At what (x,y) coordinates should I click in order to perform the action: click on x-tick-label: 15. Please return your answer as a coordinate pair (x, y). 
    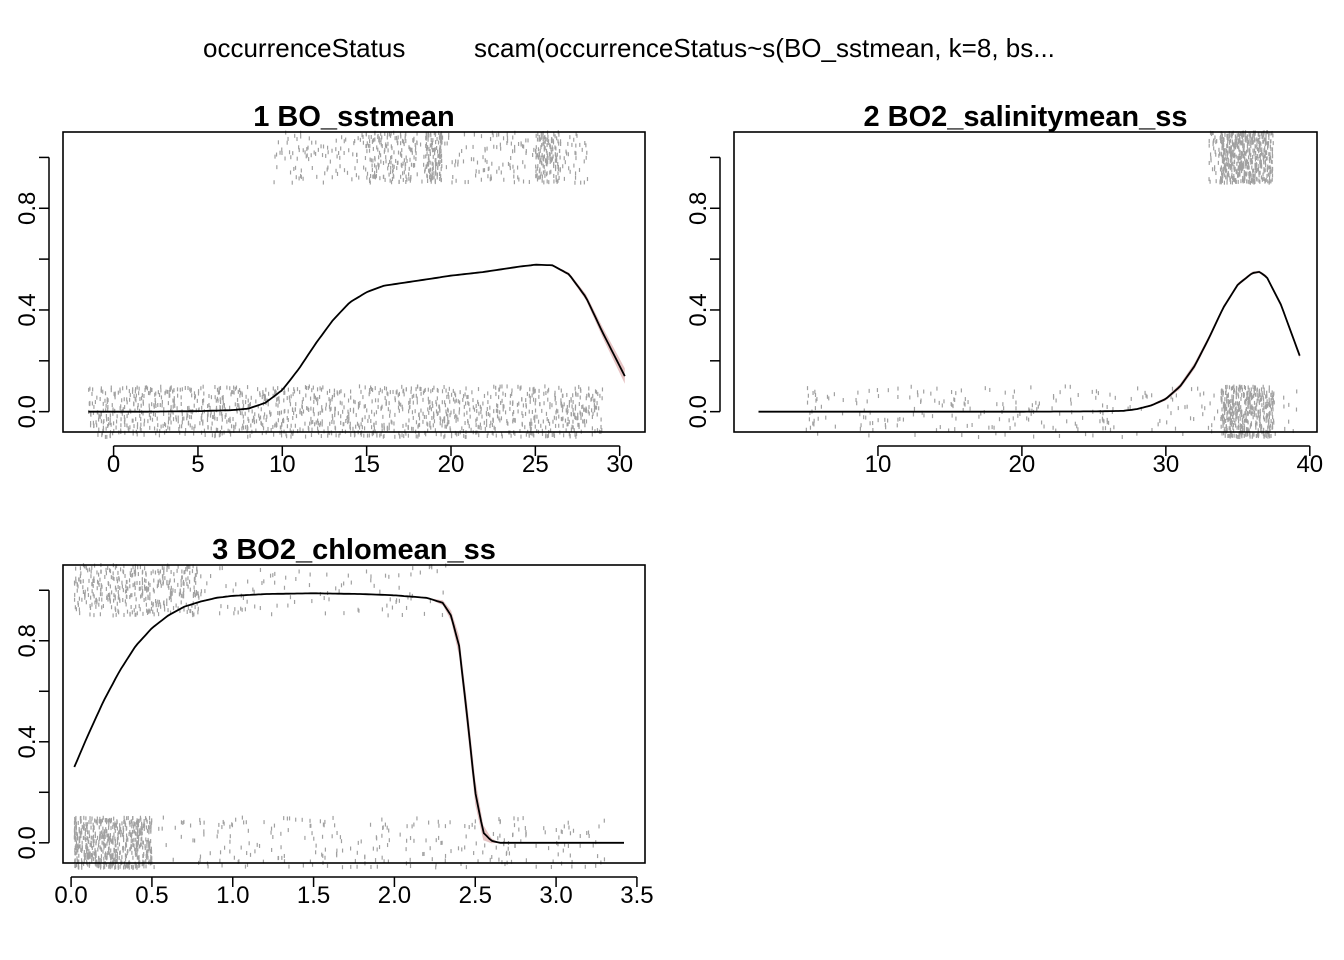
    Looking at the image, I should click on (366, 464).